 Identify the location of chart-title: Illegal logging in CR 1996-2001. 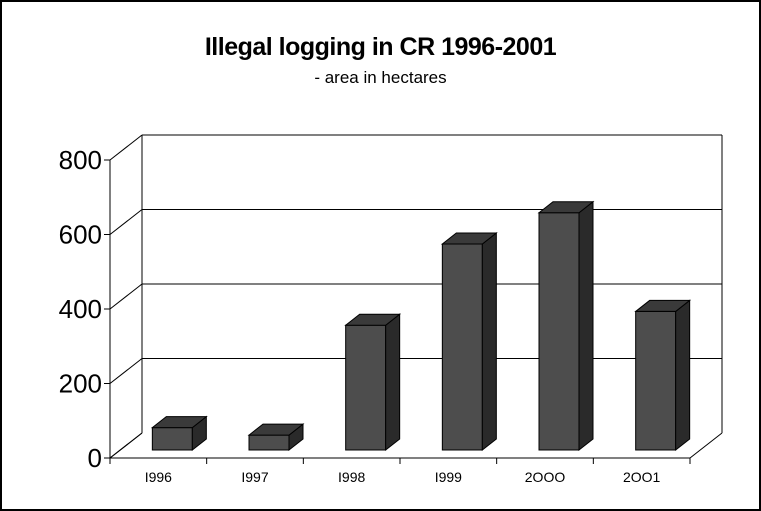
(380, 47).